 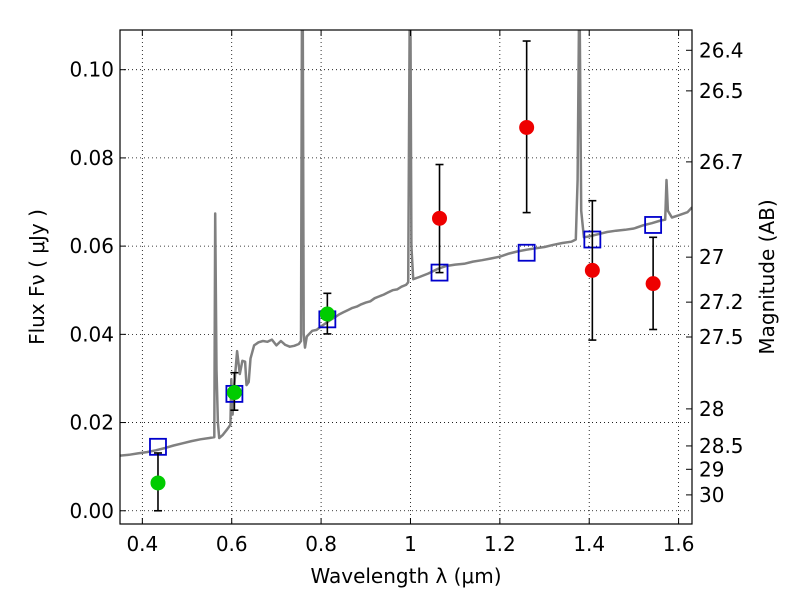 I want to click on y2-tick-label: 27, so click(x=711, y=257).